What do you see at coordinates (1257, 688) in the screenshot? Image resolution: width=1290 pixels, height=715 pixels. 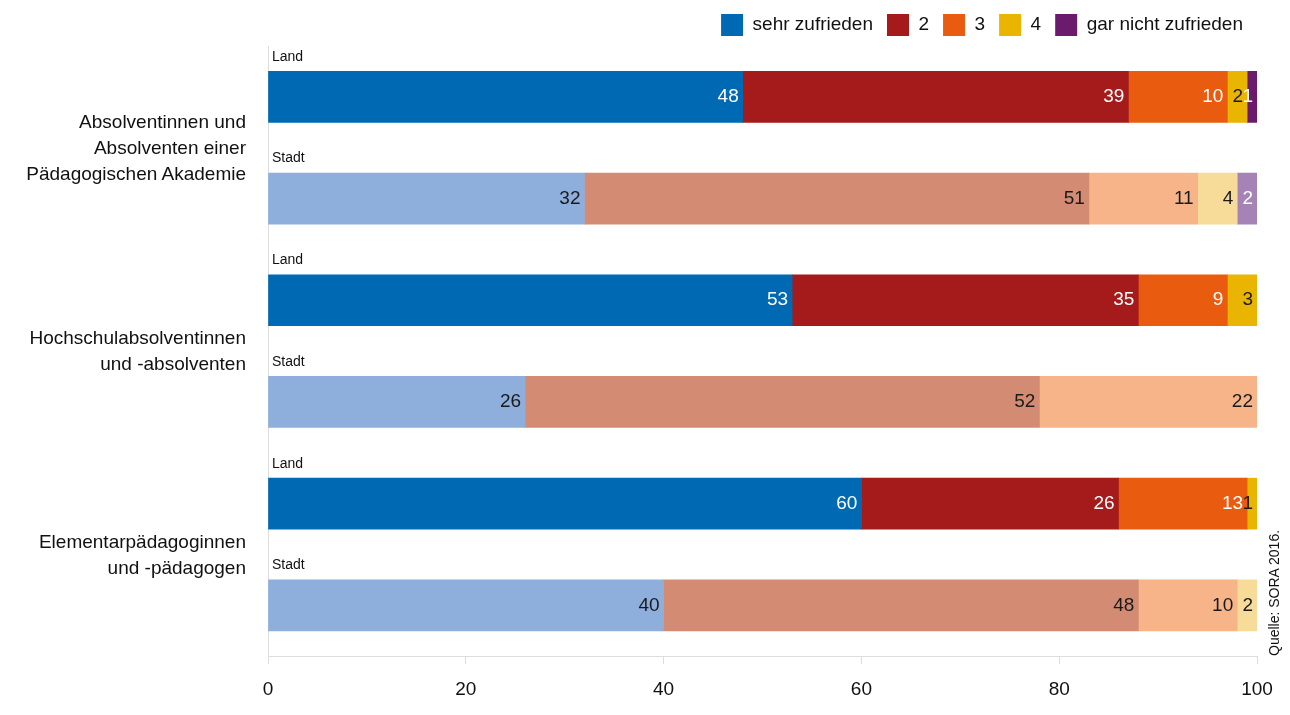 I see `x-tick-label: 100` at bounding box center [1257, 688].